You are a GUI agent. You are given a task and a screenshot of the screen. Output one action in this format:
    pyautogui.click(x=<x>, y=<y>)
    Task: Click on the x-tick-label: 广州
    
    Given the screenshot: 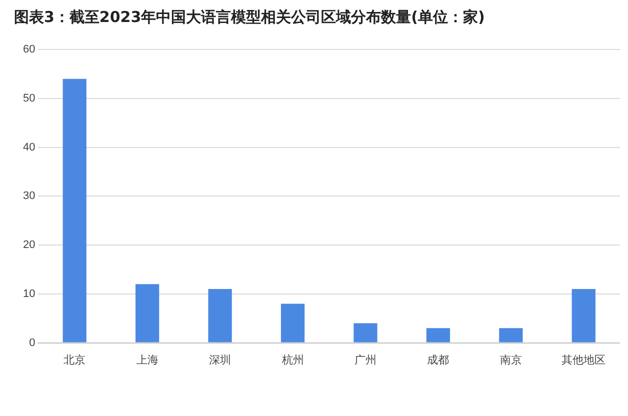 What is the action you would take?
    pyautogui.click(x=365, y=359)
    